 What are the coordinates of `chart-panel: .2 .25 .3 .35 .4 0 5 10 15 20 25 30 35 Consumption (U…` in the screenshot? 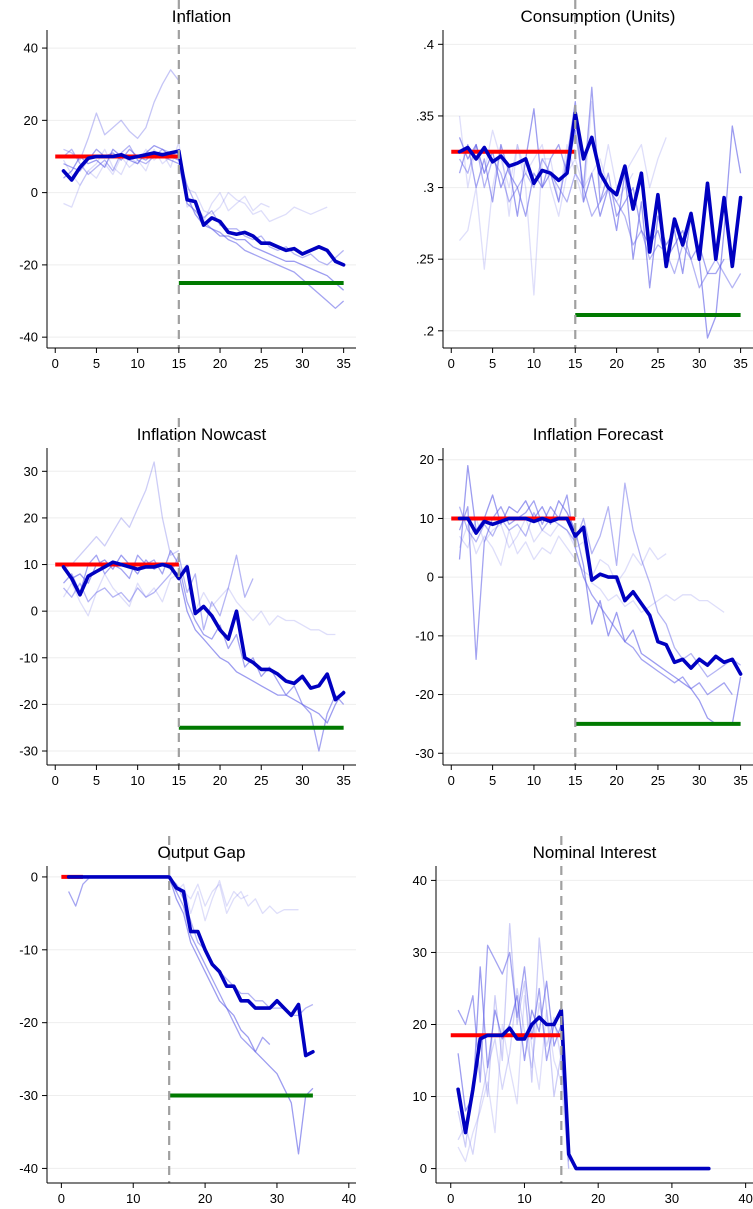 It's located at (584, 185).